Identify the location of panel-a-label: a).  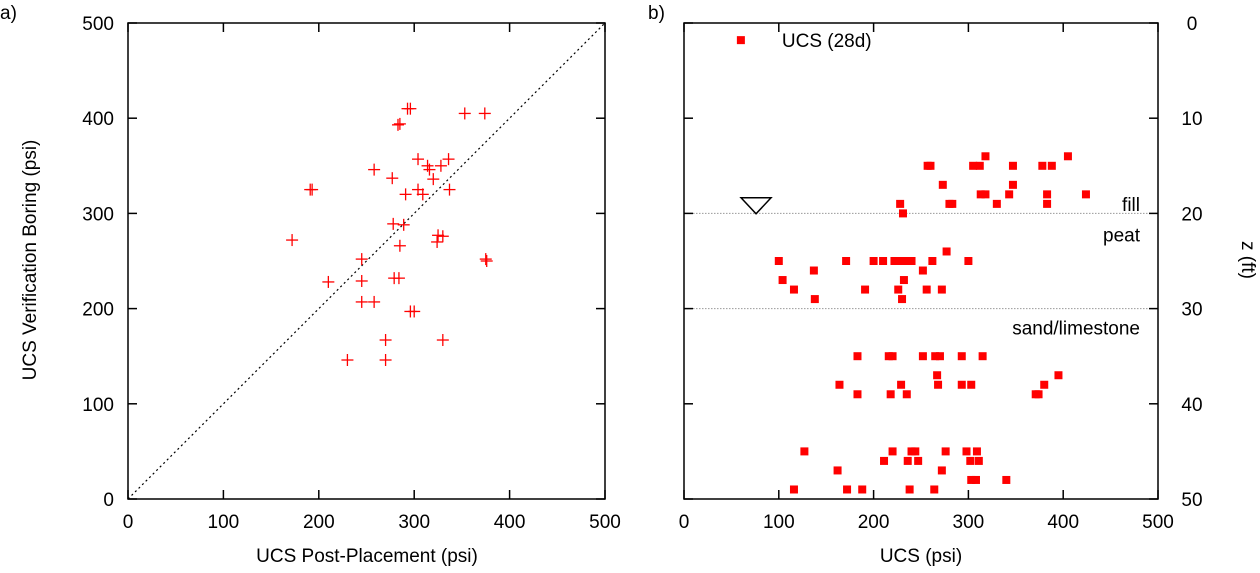
(8, 13).